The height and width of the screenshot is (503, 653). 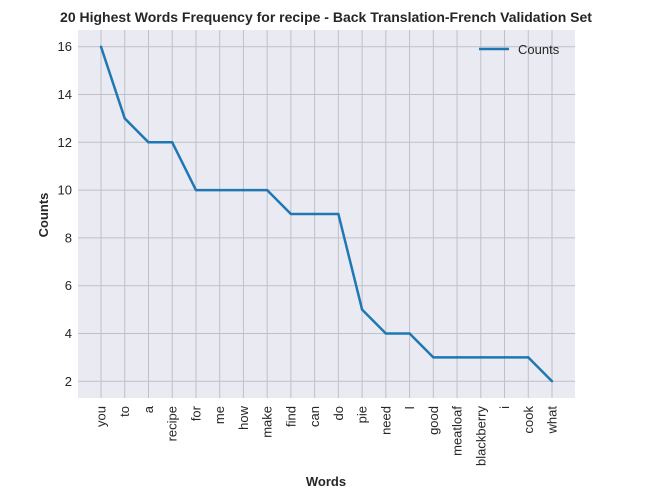 I want to click on x-tick-label: recipe, so click(x=172, y=423).